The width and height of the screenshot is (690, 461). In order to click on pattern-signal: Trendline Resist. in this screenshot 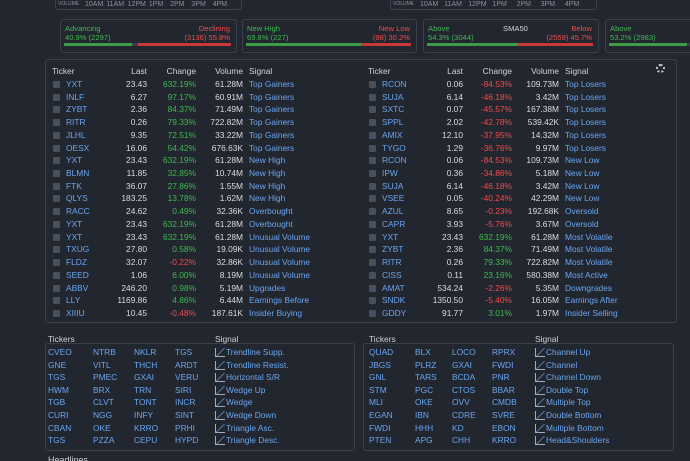, I will do `click(257, 364)`.